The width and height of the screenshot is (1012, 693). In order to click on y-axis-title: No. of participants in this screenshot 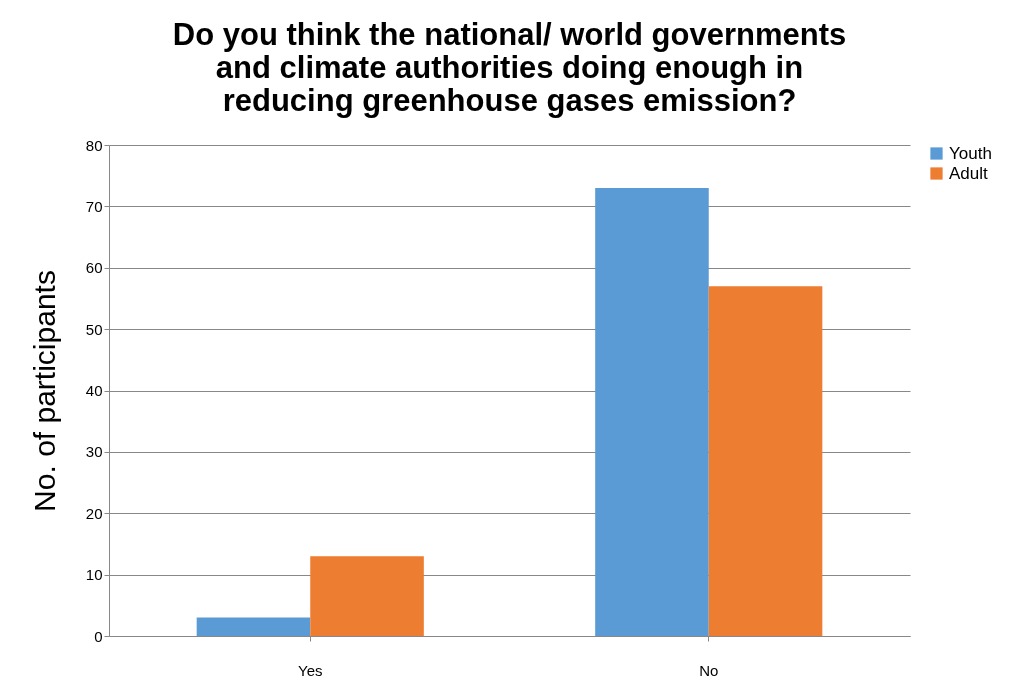, I will do `click(44, 391)`.